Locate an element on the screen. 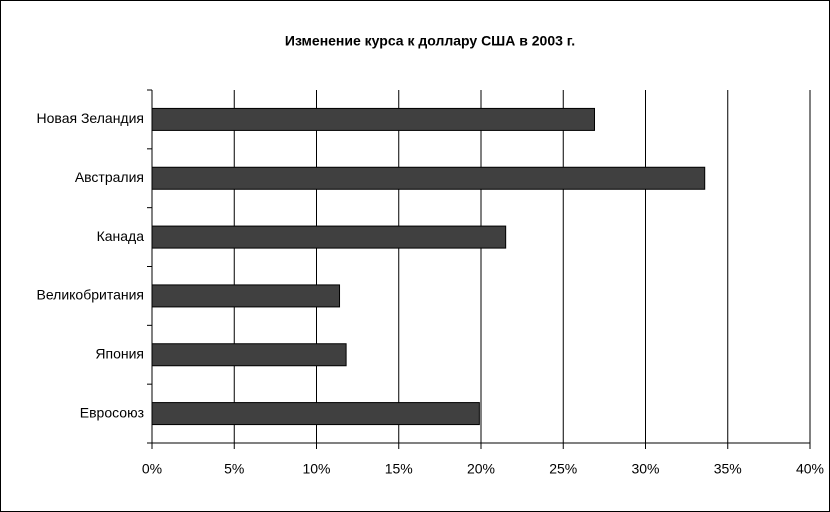  y-tick-label: Евросоюз is located at coordinates (112, 412).